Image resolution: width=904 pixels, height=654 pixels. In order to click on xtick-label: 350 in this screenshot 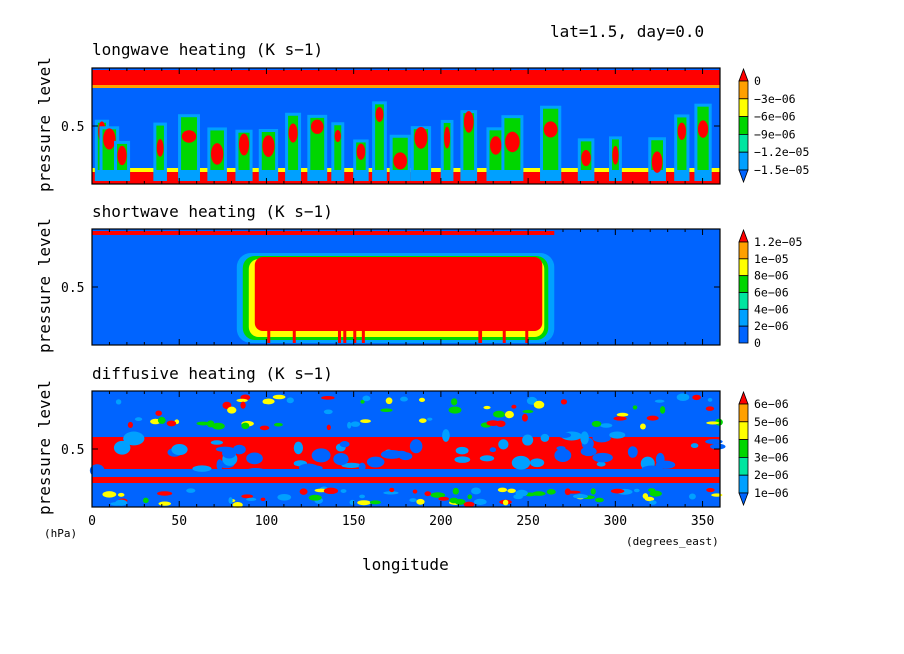, I will do `click(702, 521)`.